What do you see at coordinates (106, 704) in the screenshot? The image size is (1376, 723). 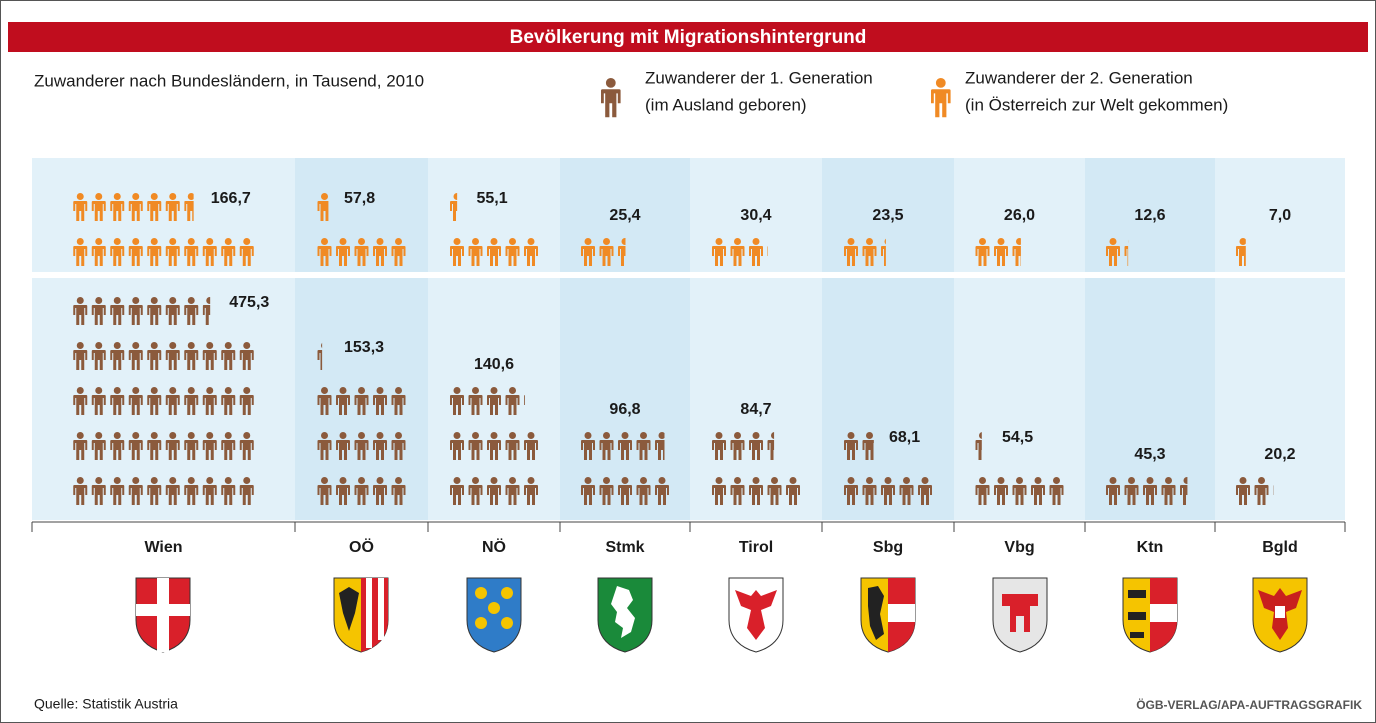 I see `source: Quelle: Statistik Austria` at bounding box center [106, 704].